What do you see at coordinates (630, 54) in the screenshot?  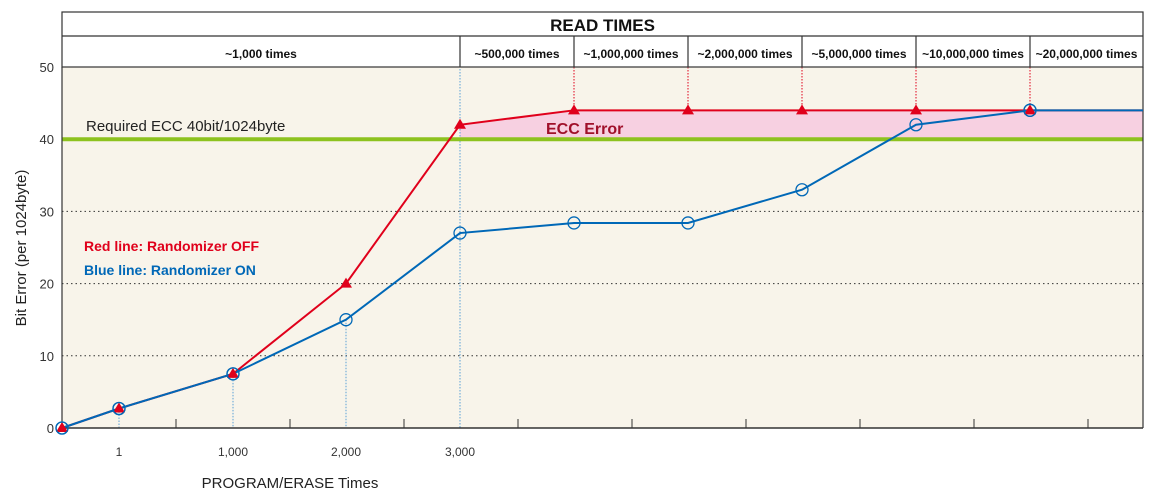 I see `read-time-label: ~1,000,000 times` at bounding box center [630, 54].